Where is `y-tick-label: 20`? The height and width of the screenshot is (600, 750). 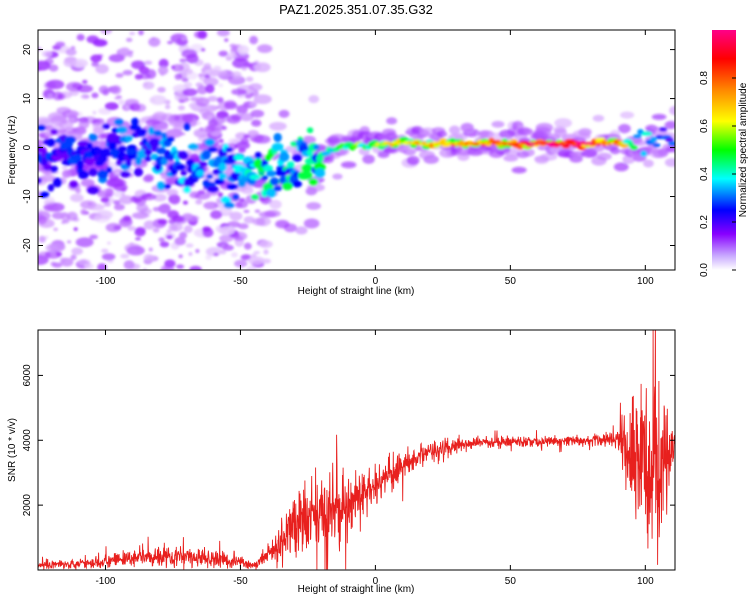
y-tick-label: 20 is located at coordinates (27, 50).